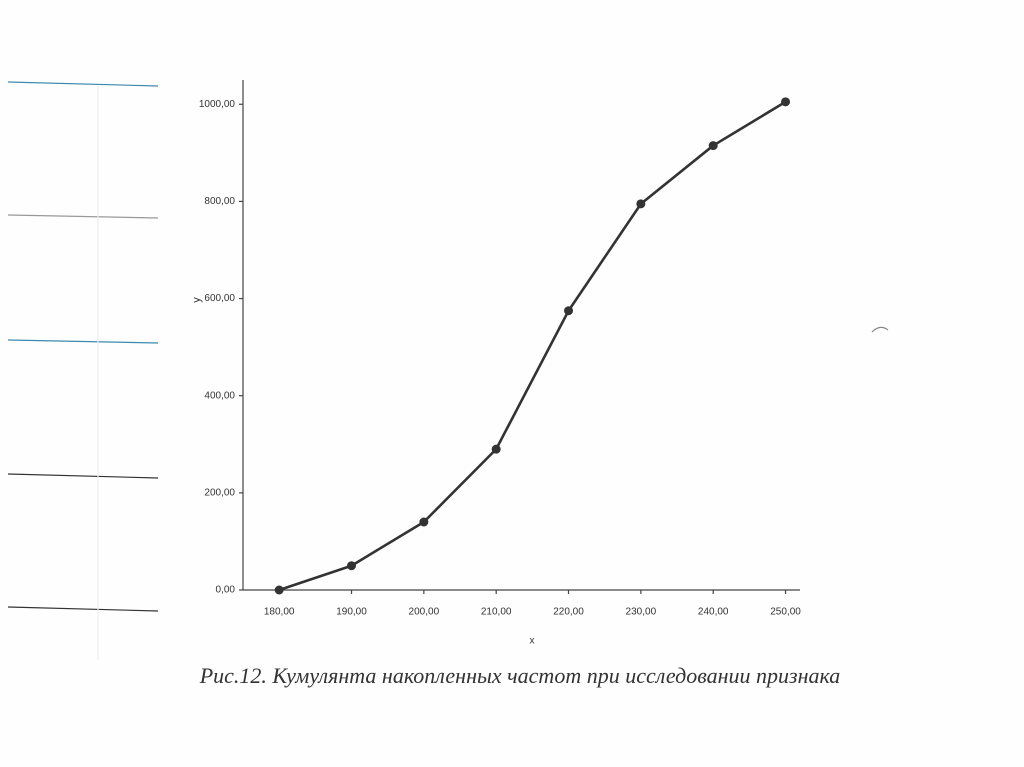  Describe the element at coordinates (424, 612) in the screenshot. I see `x-tick-label: 200,00` at that location.